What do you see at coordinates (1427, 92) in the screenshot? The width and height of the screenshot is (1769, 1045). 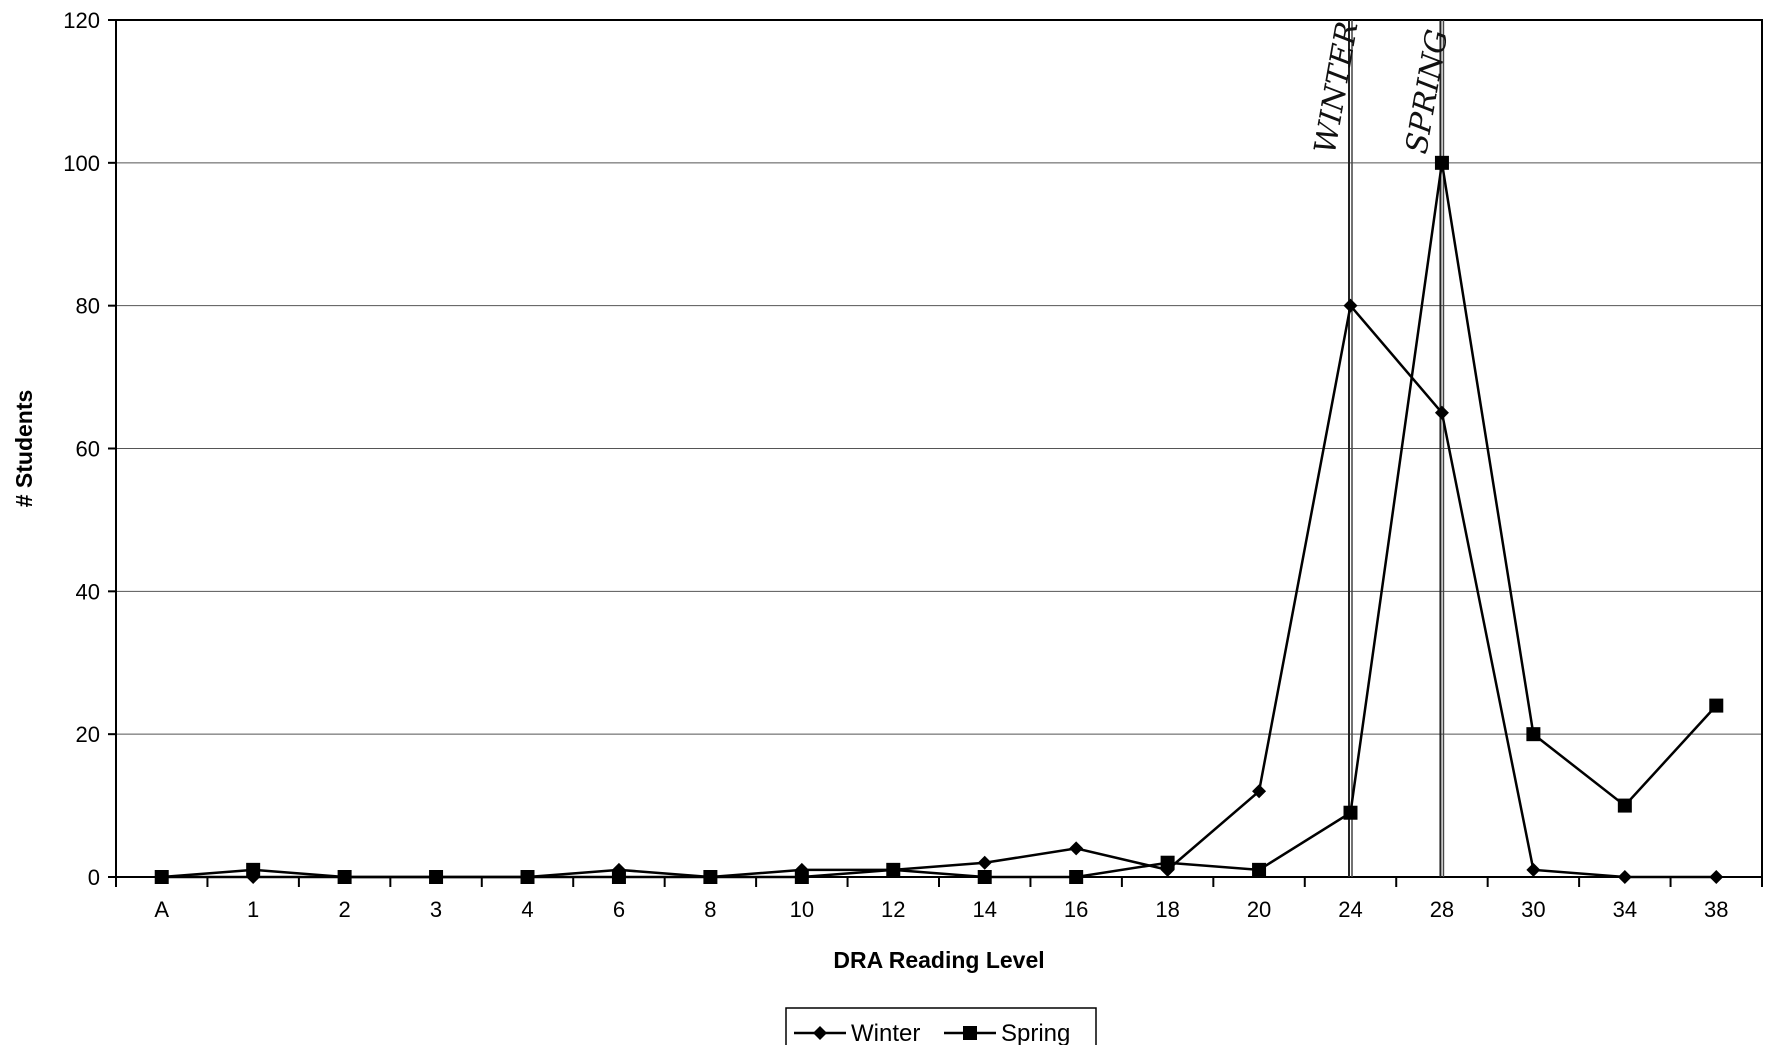 I see `annotation-label: SPRING` at bounding box center [1427, 92].